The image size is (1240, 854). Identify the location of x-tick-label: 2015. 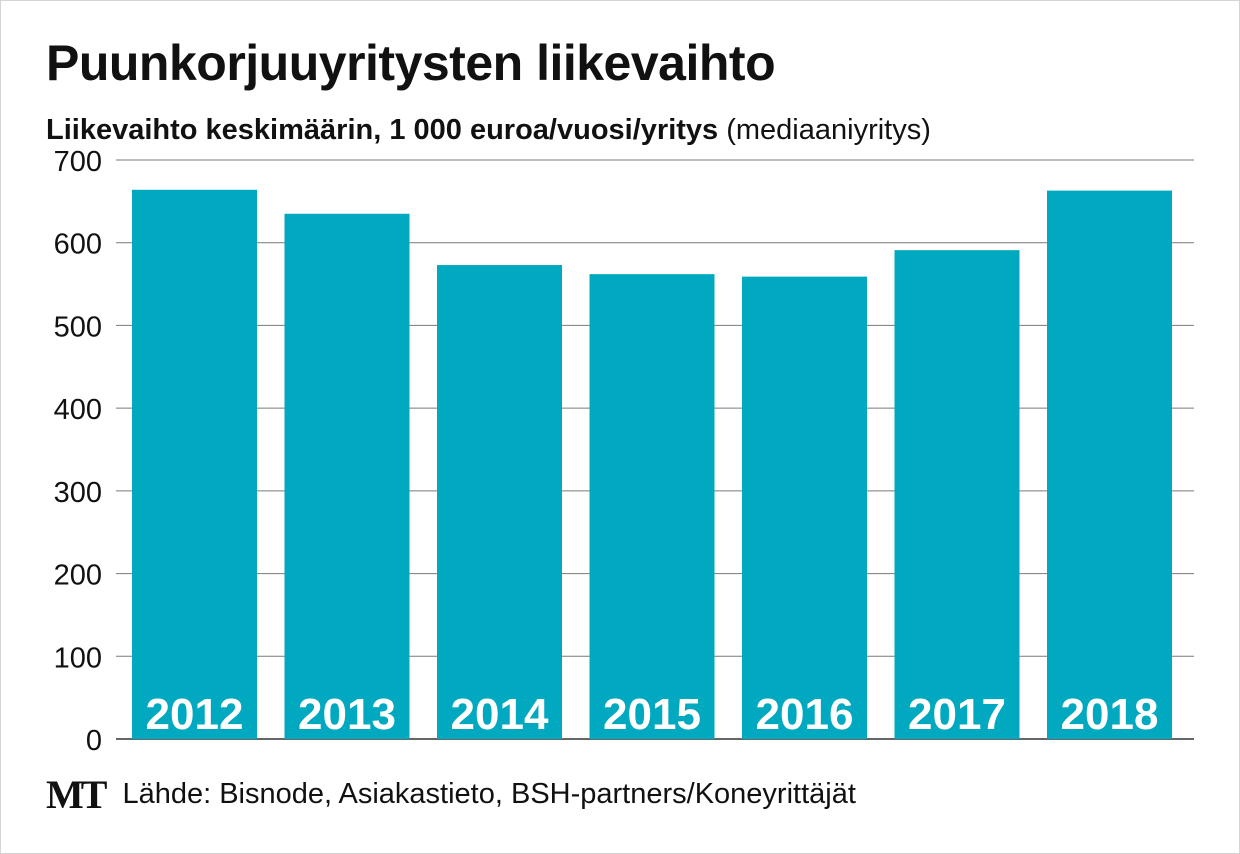
(652, 714).